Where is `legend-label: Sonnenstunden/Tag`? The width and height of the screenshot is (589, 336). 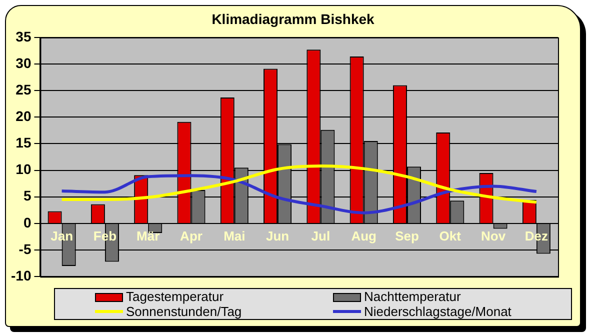
legend-label: Sonnenstunden/Tag is located at coordinates (184, 311).